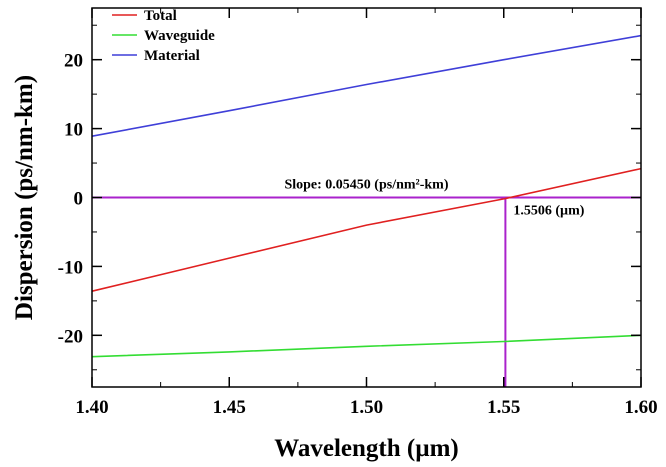 This screenshot has width=666, height=467. What do you see at coordinates (79, 199) in the screenshot?
I see `y-tick-label: 0` at bounding box center [79, 199].